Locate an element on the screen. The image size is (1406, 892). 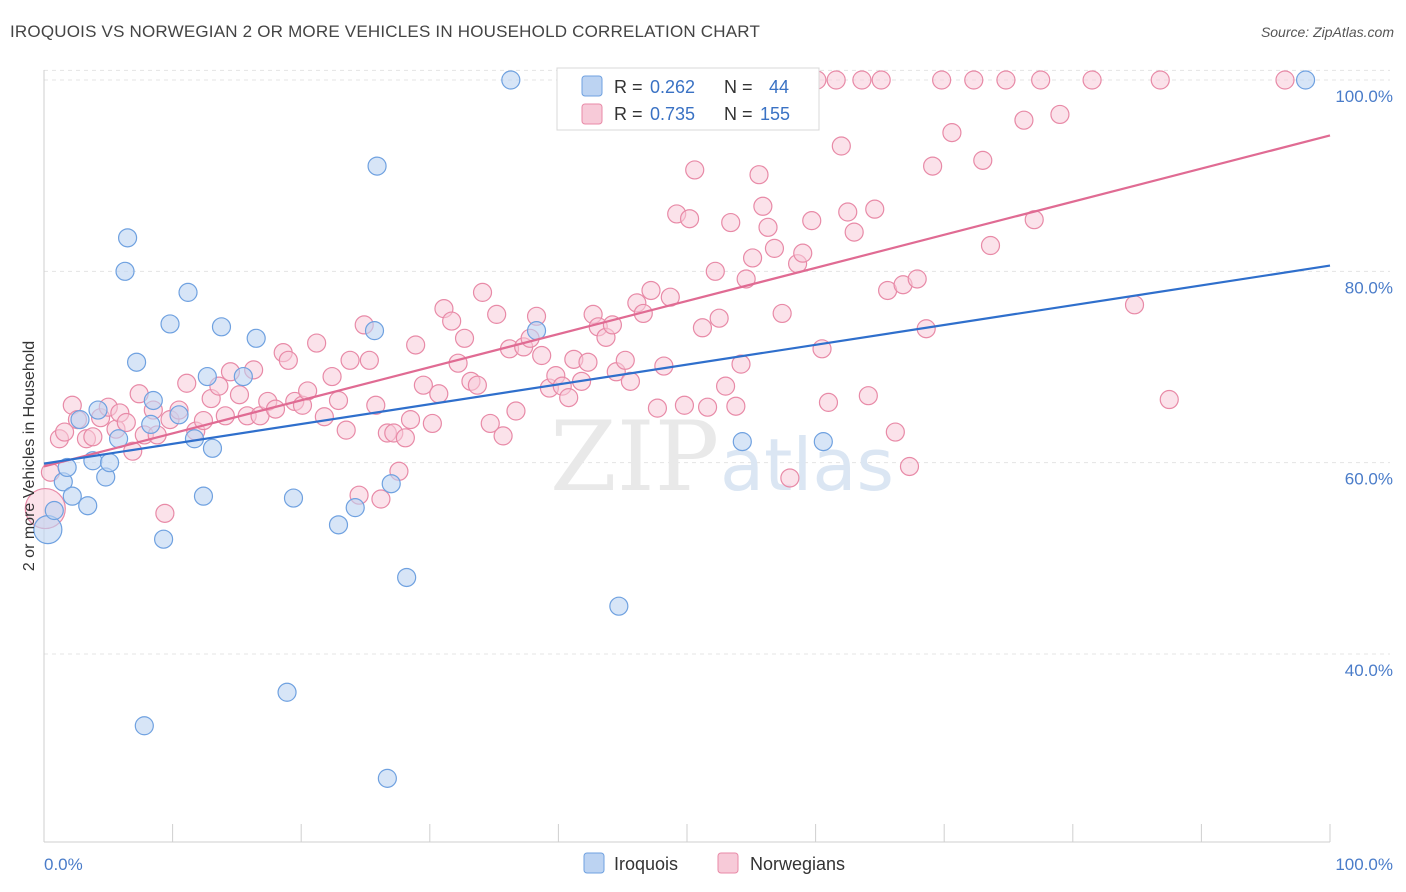
x-axis-ticks is located at coordinates (751, 833).